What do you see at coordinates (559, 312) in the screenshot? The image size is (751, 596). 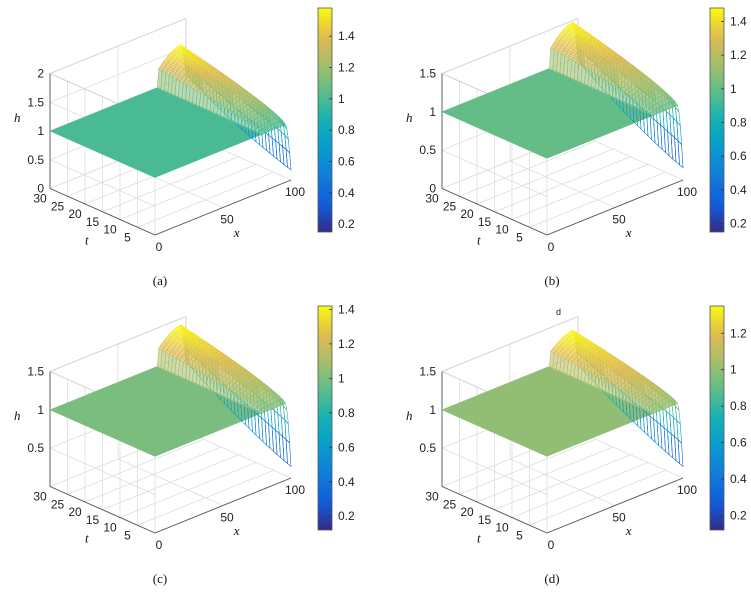 I see `stray-label: d` at bounding box center [559, 312].